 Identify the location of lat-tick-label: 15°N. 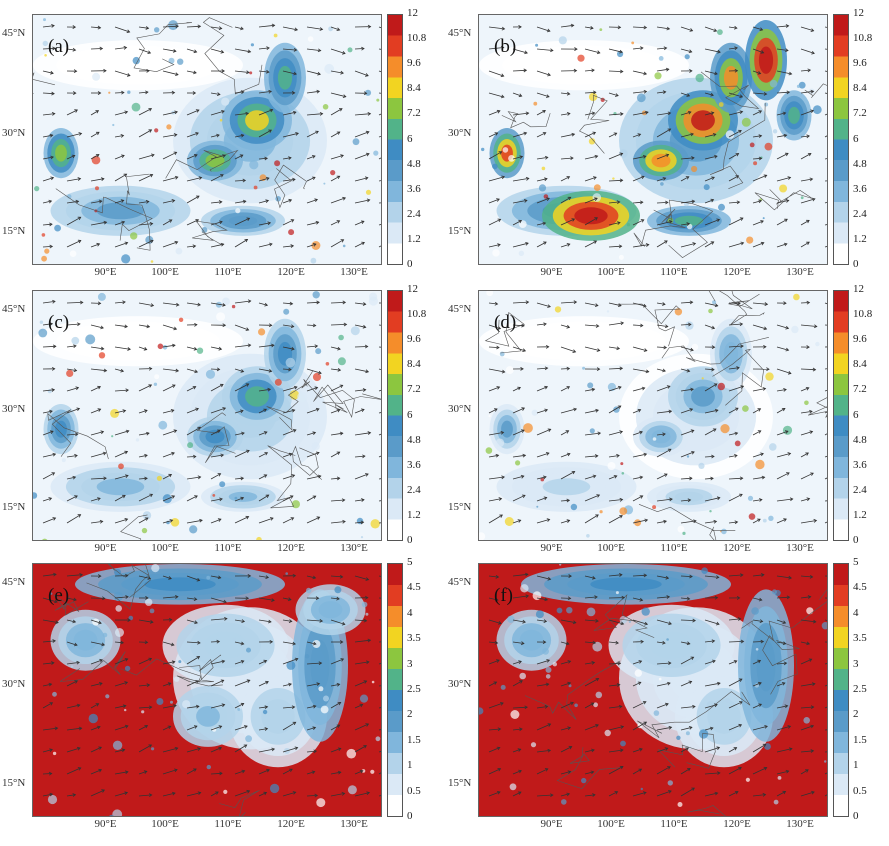
(460, 231).